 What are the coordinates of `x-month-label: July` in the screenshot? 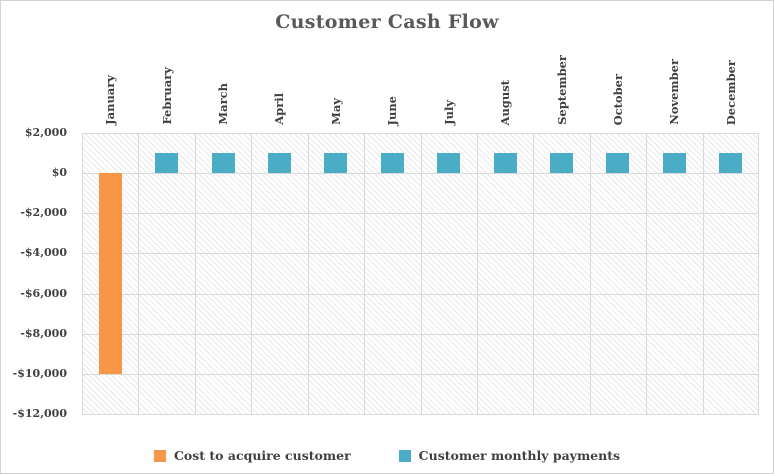 It's located at (448, 112).